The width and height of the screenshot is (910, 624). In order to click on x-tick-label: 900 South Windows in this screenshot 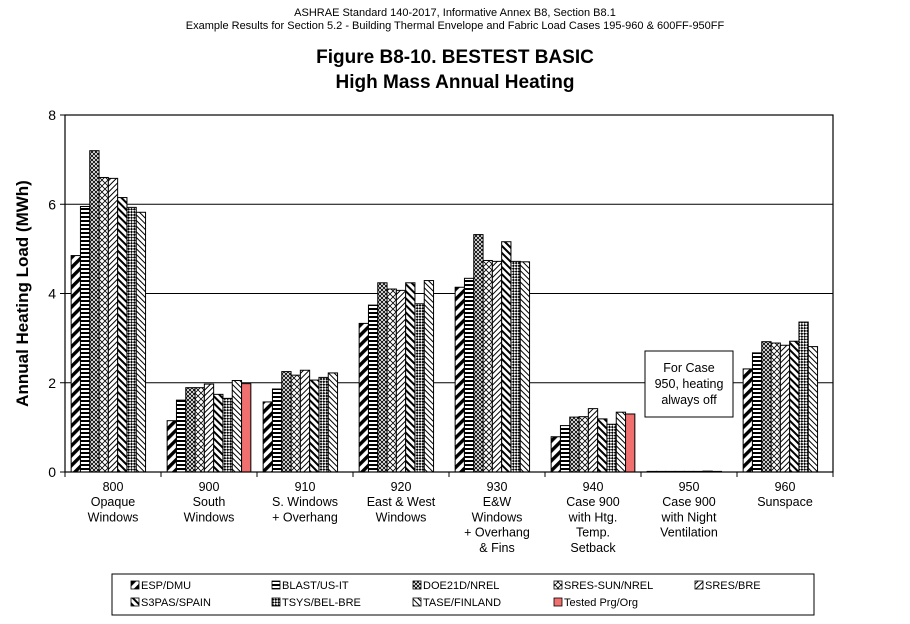, I will do `click(209, 502)`.